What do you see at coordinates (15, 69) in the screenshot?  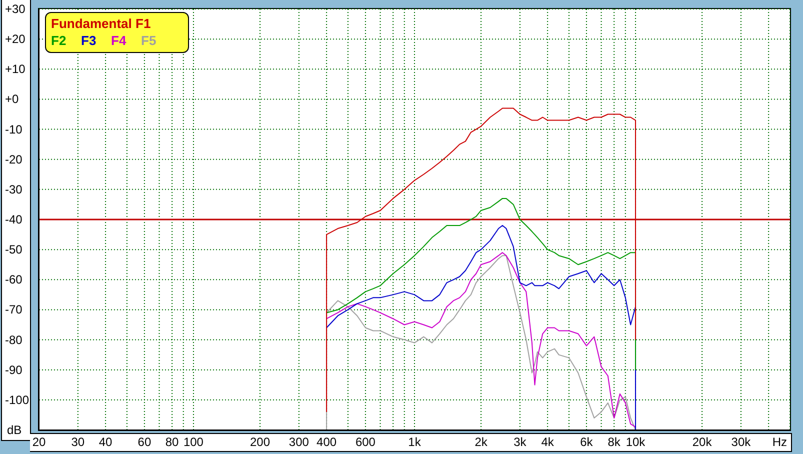 I see `y-tick-label: +10` at bounding box center [15, 69].